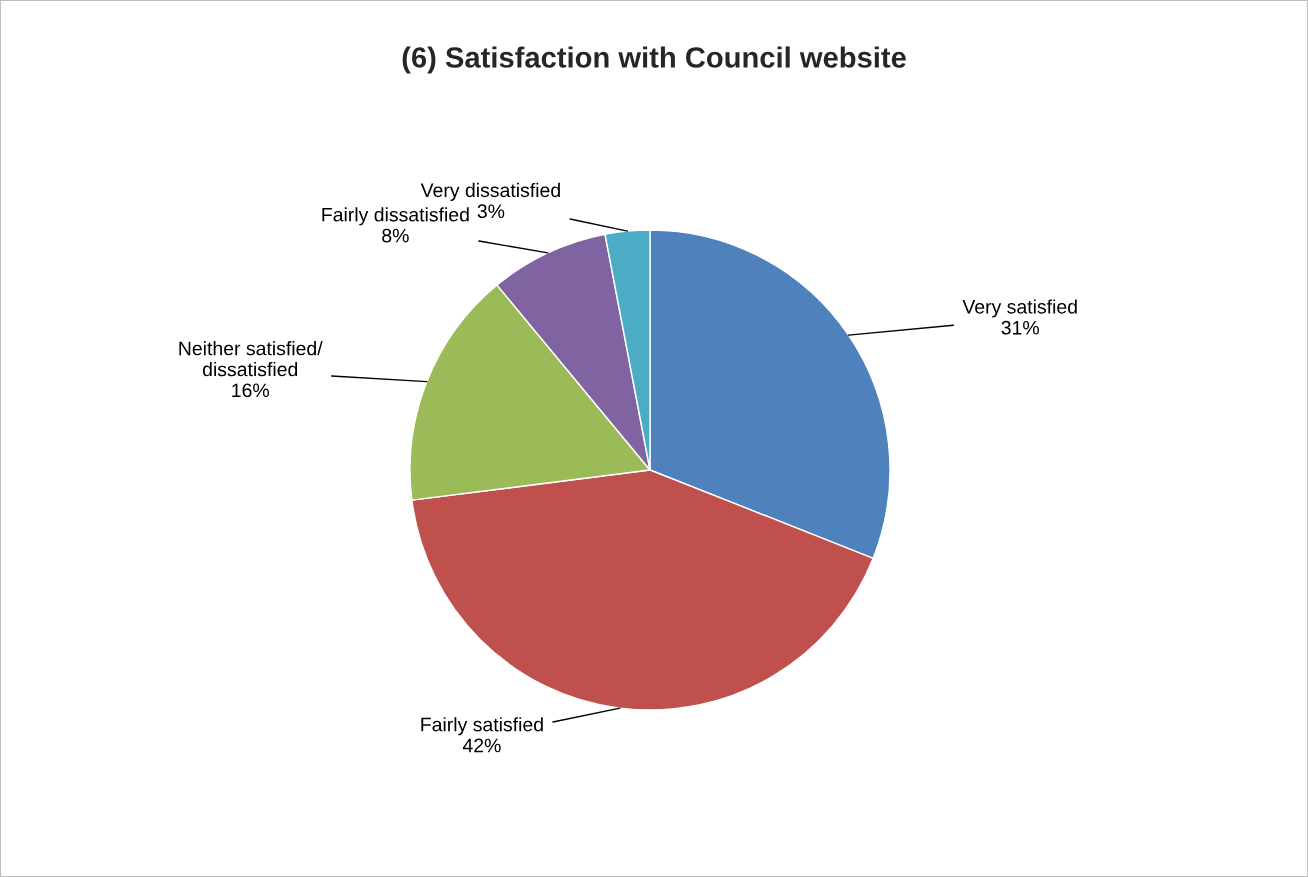  What do you see at coordinates (654, 60) in the screenshot?
I see `chart-title: (6) Satisfaction with Council website` at bounding box center [654, 60].